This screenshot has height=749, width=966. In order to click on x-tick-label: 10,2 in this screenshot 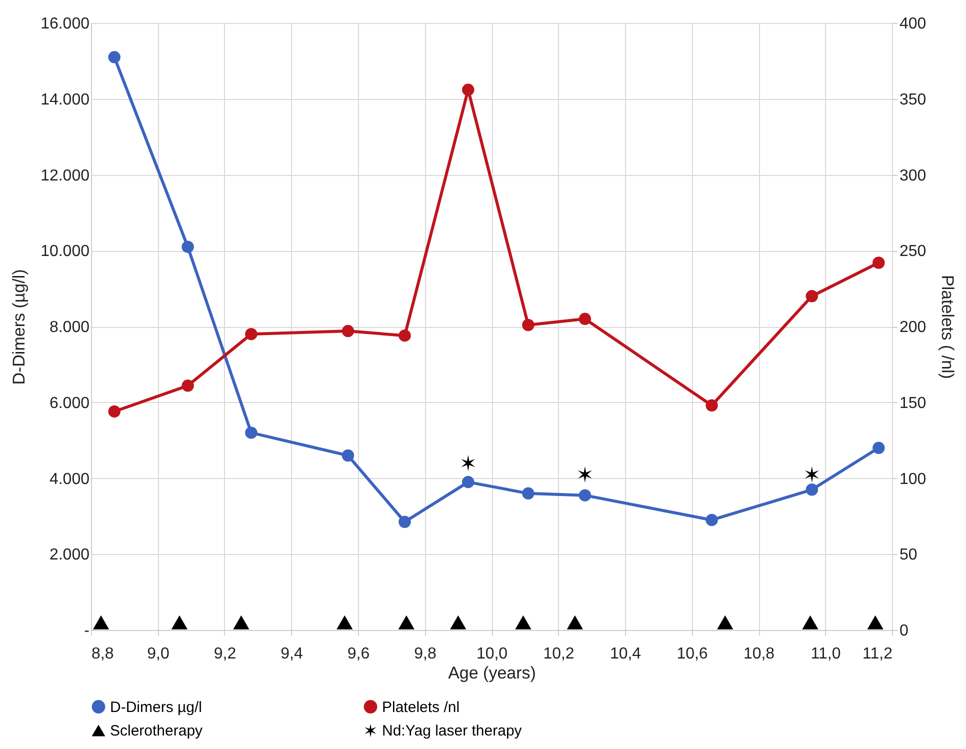, I will do `click(558, 654)`.